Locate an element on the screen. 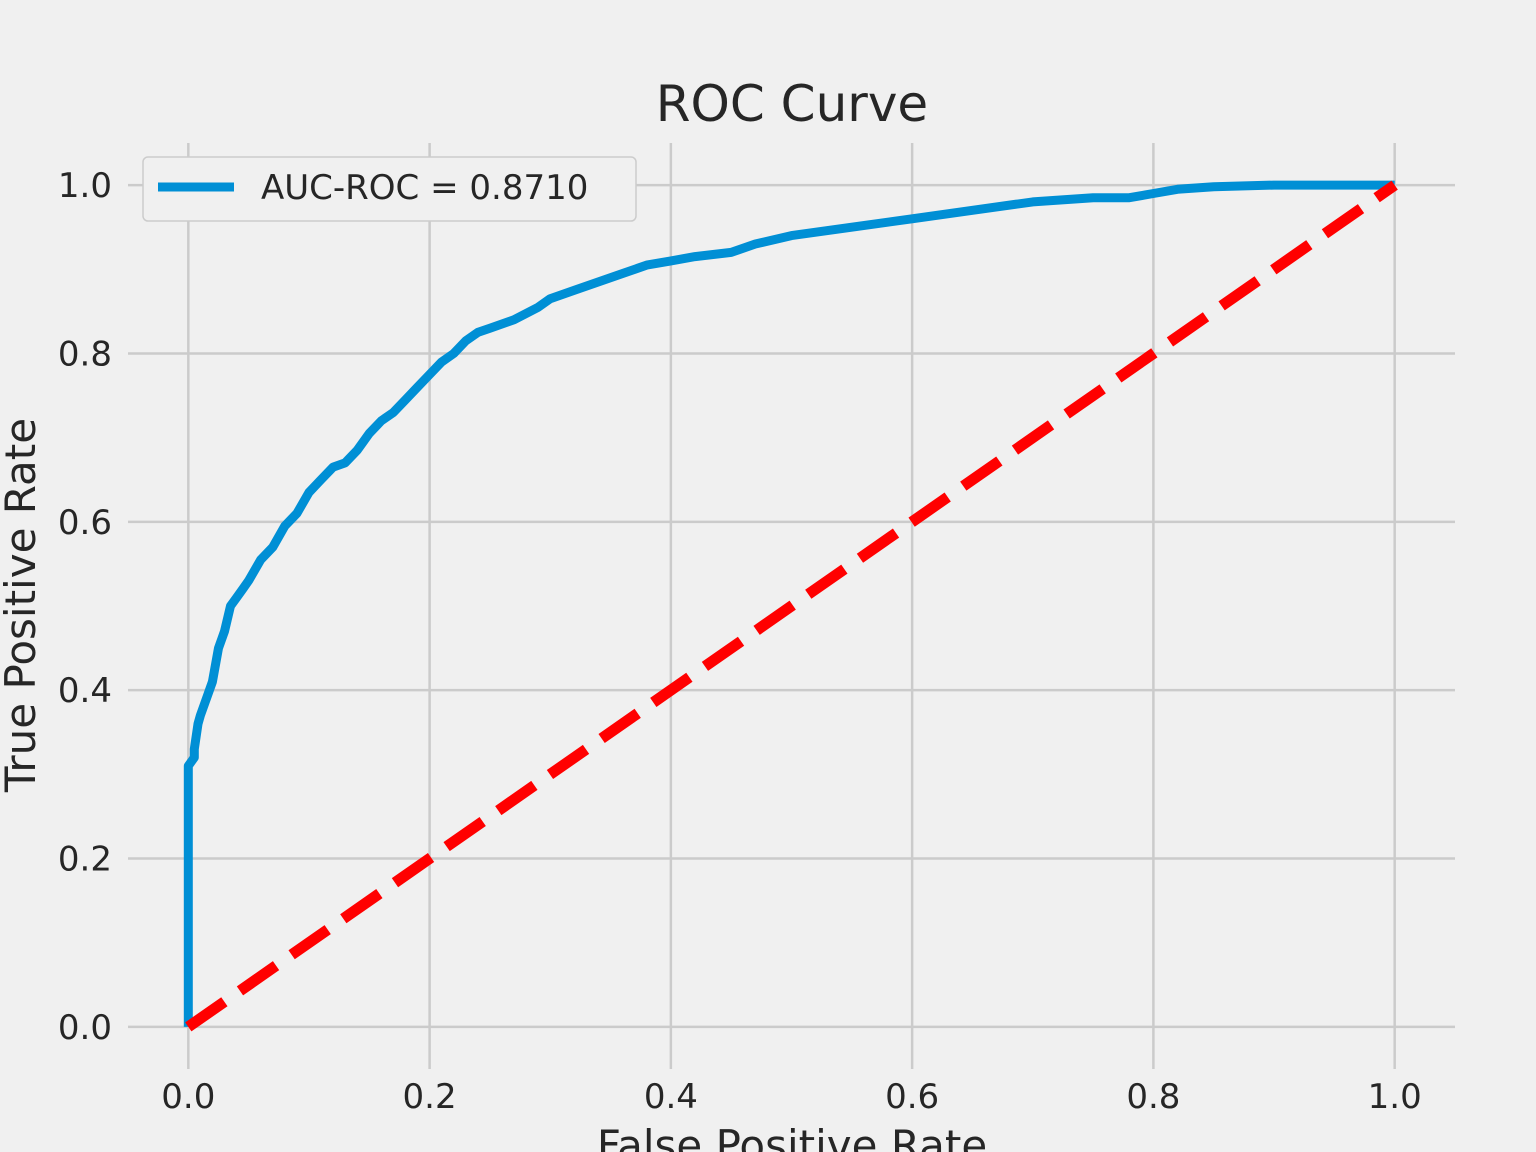 The image size is (1536, 1152). legend-box is located at coordinates (389, 189).